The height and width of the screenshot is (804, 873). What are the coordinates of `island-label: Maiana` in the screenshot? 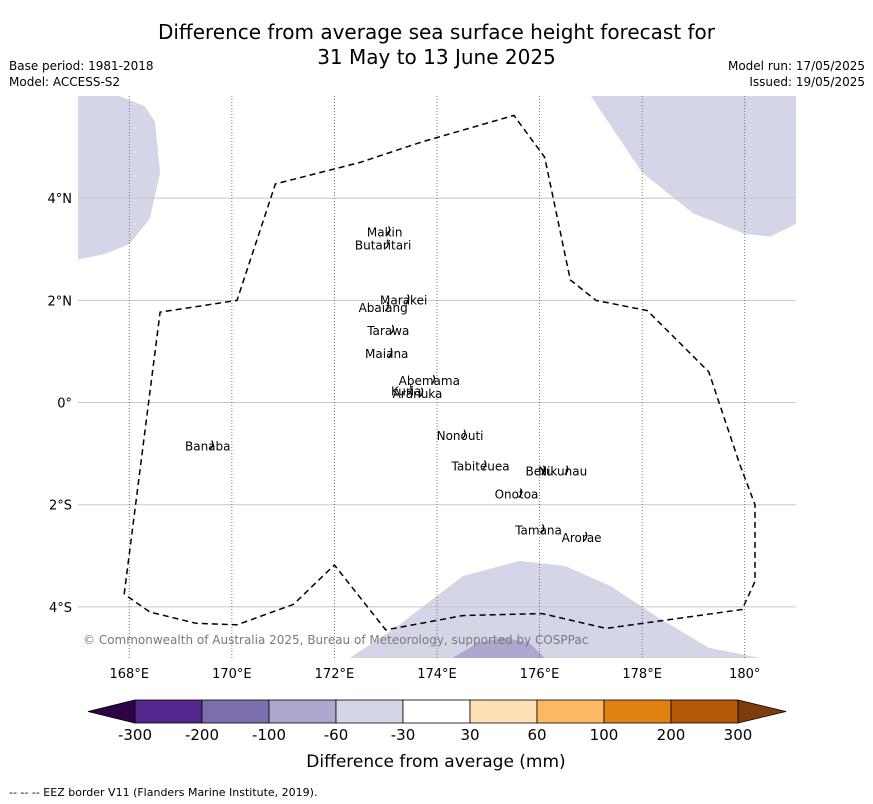 It's located at (386, 354).